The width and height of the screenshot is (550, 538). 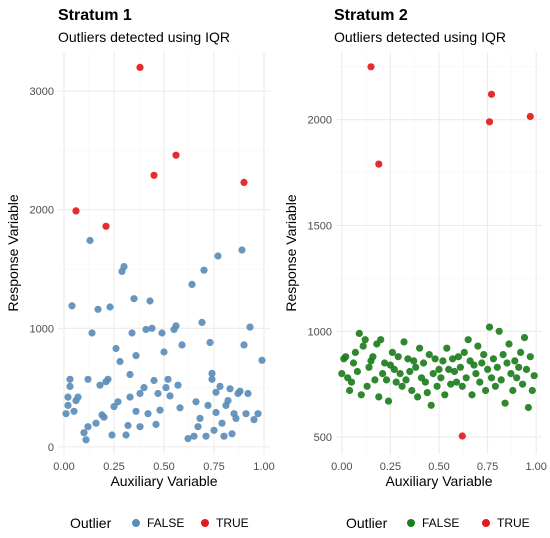 What do you see at coordinates (232, 523) in the screenshot?
I see `legend-label-true: TRUE` at bounding box center [232, 523].